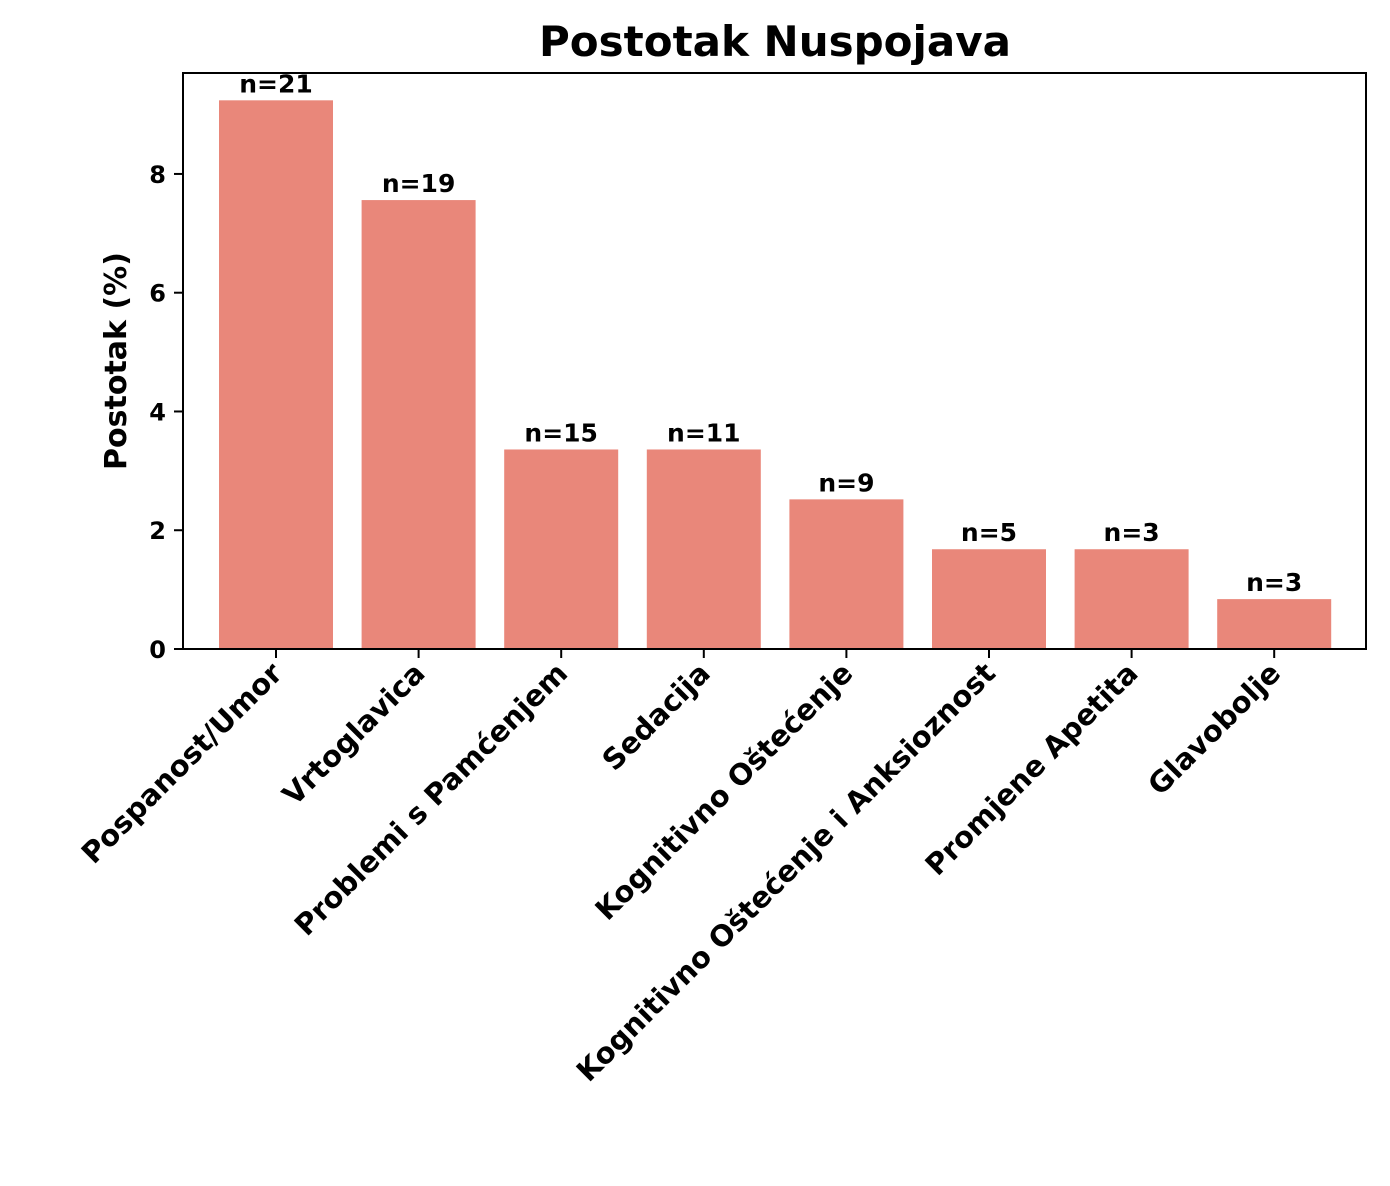 The width and height of the screenshot is (1390, 1186). Describe the element at coordinates (354, 734) in the screenshot. I see `x-tick-label-1: Vrtoglavica` at that location.